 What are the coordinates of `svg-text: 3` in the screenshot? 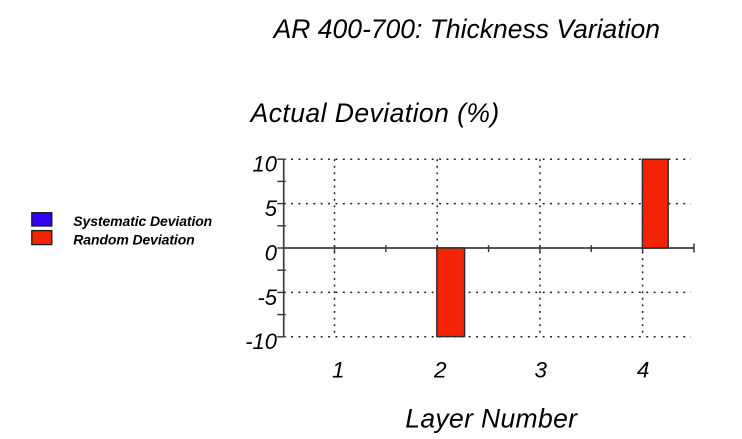 It's located at (540, 369).